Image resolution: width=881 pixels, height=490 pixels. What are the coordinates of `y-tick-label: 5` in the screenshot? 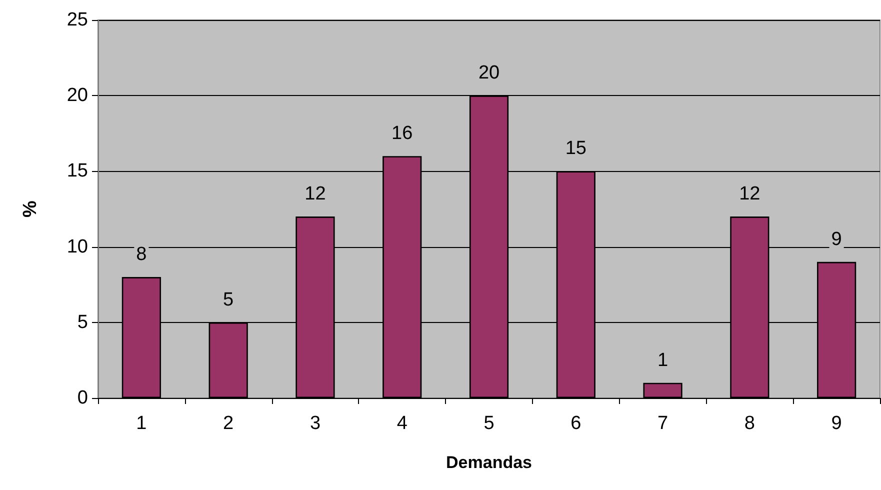 It's located at (82, 322).